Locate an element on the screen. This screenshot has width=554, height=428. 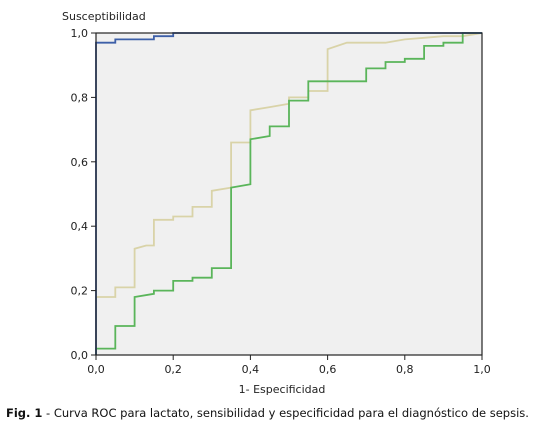
x-tick-label: 0,8 is located at coordinates (405, 369).